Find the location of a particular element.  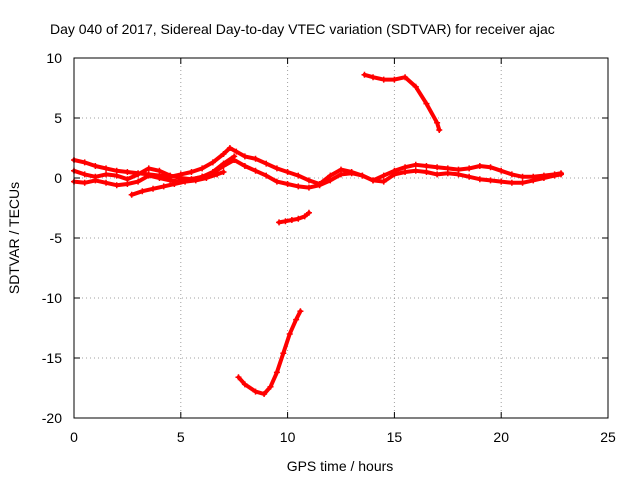

y-tick-label: -5 is located at coordinates (56, 238).